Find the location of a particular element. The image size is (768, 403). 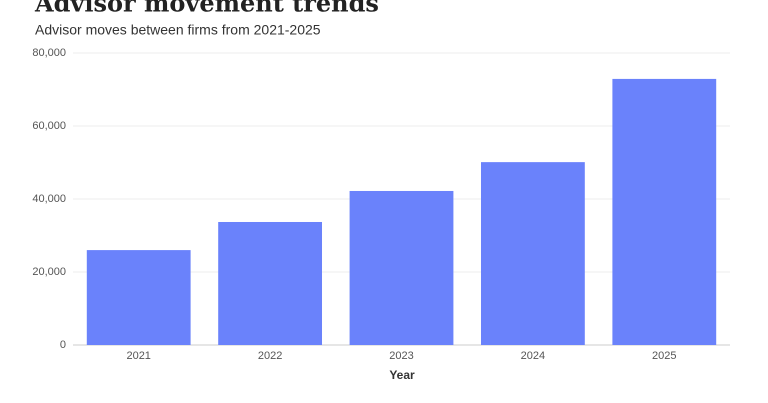

x-tick-label: 2022 is located at coordinates (270, 356).